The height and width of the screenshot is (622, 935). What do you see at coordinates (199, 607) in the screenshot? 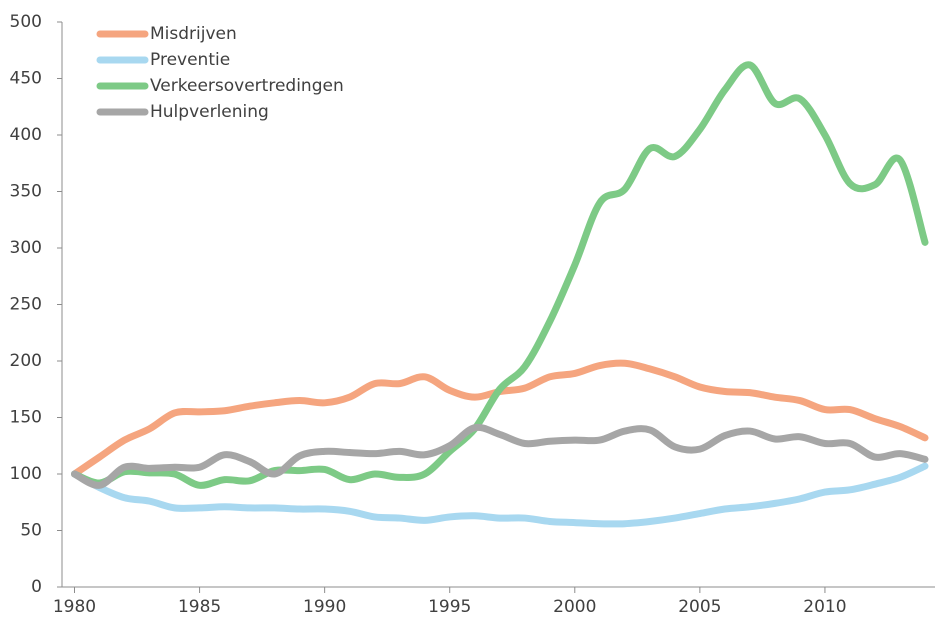
I see `x-tick-label: 1985` at bounding box center [199, 607].